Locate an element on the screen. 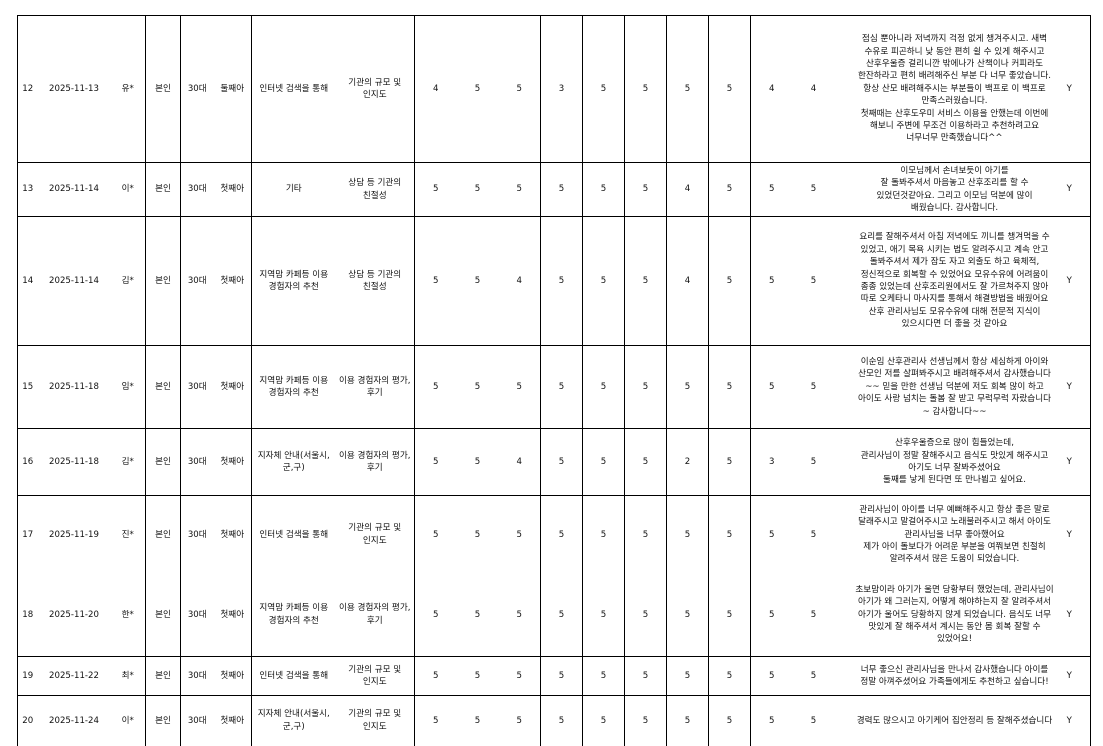  date-cell: 2025-11-22 is located at coordinates (74, 676).